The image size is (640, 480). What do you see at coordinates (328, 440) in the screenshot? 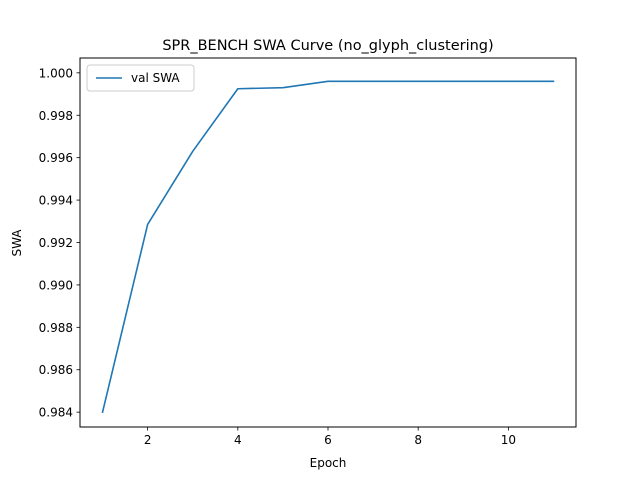
I see `x-tick-label: 6` at bounding box center [328, 440].